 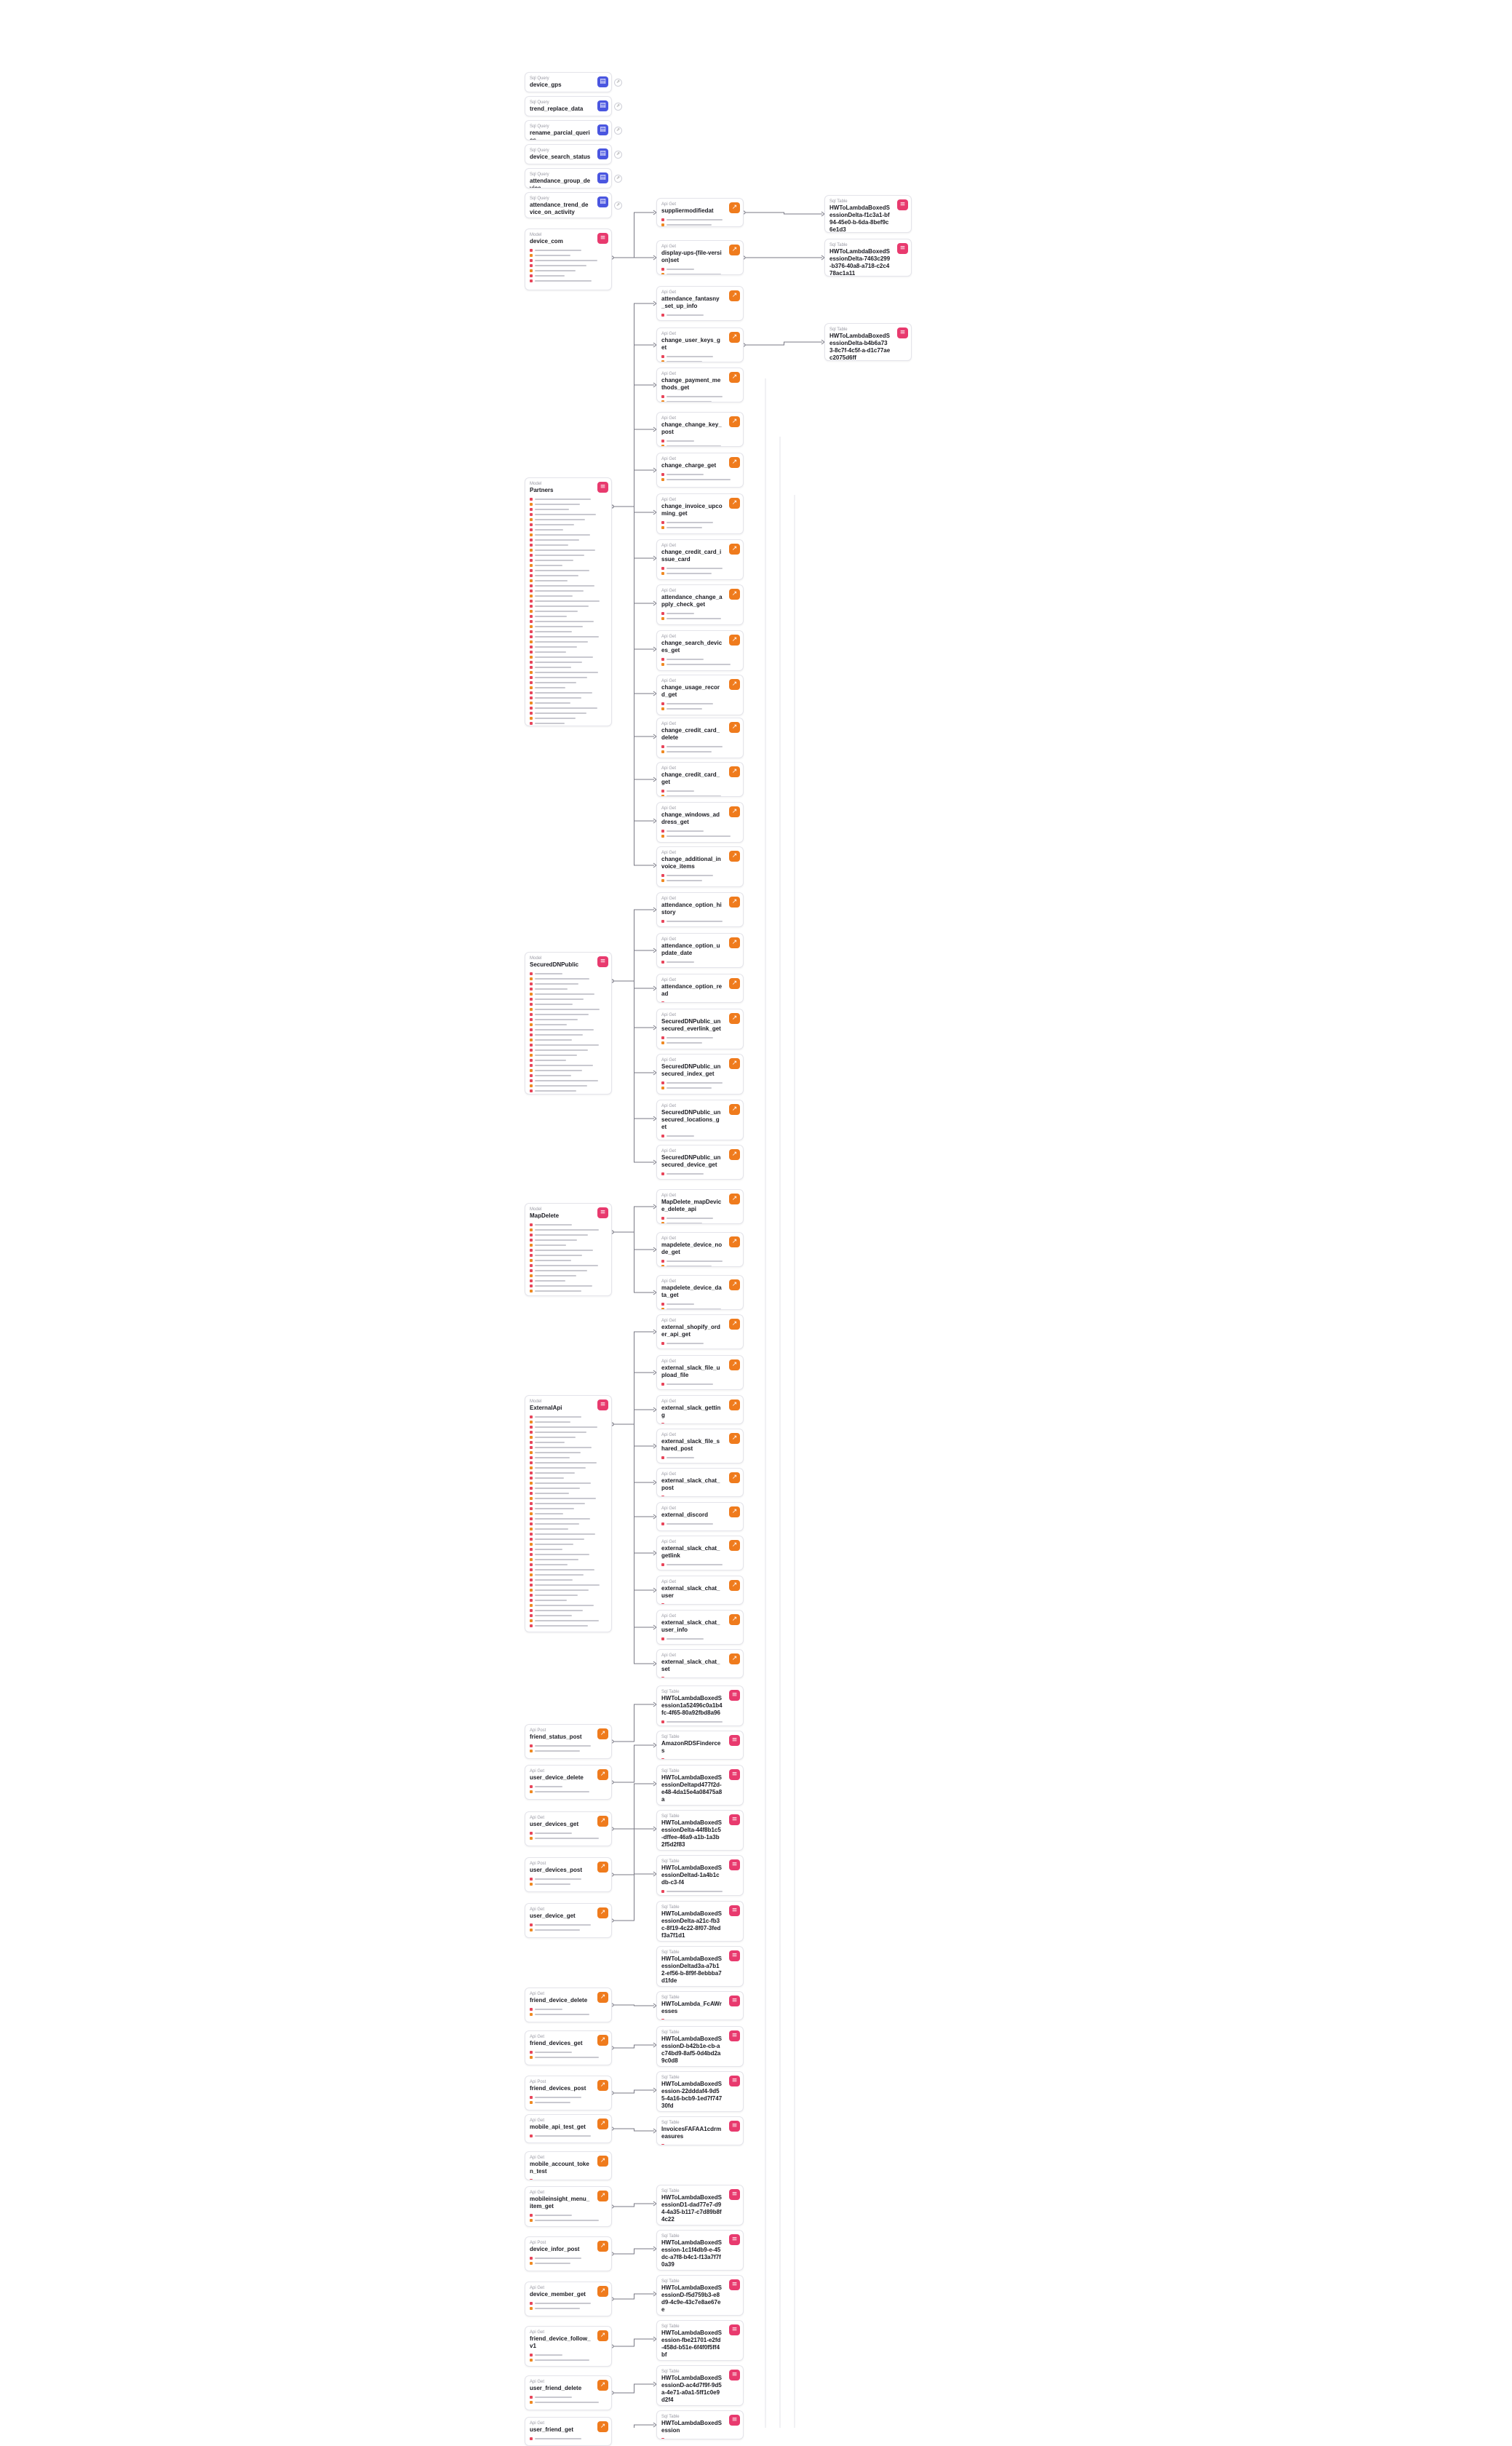 I want to click on node-api: ↗ Api Post friend_devices_post, so click(x=568, y=2094).